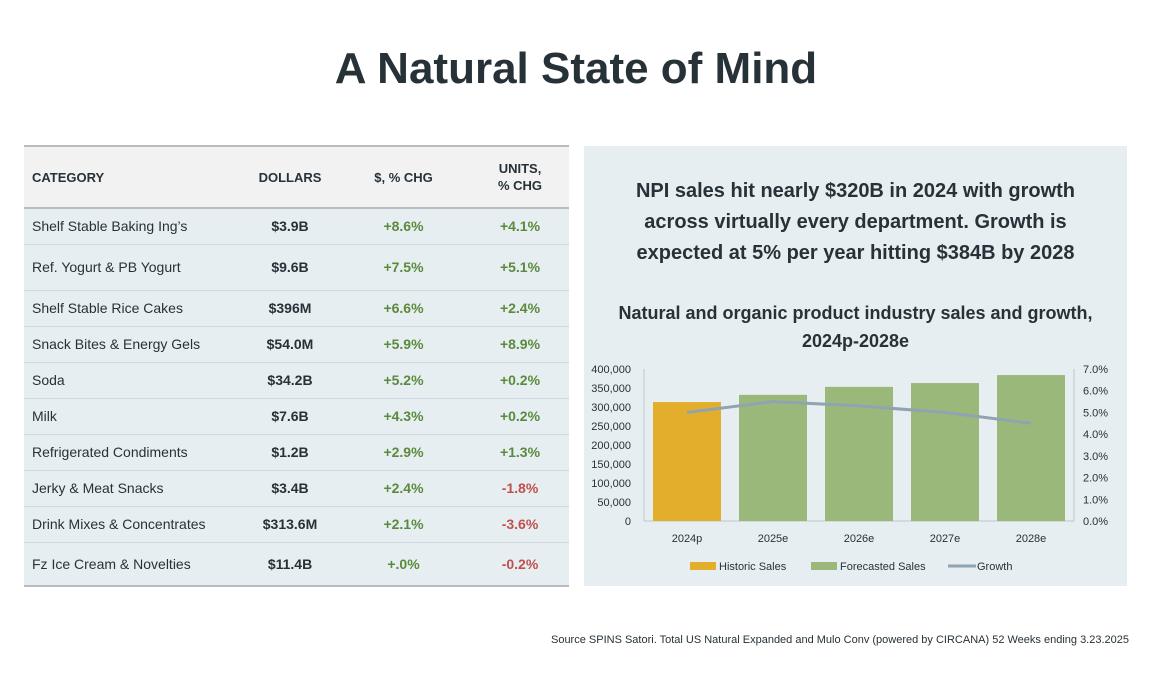 The width and height of the screenshot is (1152, 674). I want to click on x-tick-label: 2026e, so click(859, 539).